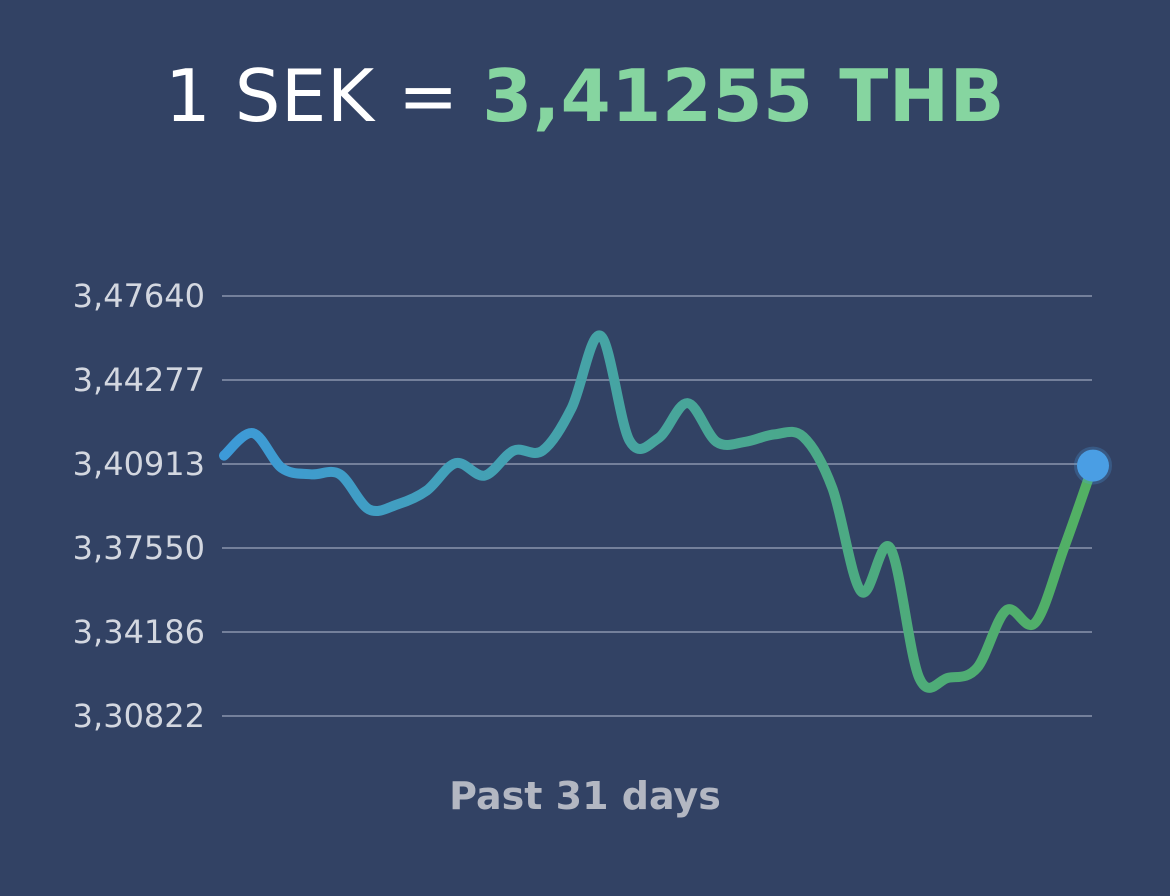  Describe the element at coordinates (139, 296) in the screenshot. I see `y-tick-label: 3,47640` at that location.